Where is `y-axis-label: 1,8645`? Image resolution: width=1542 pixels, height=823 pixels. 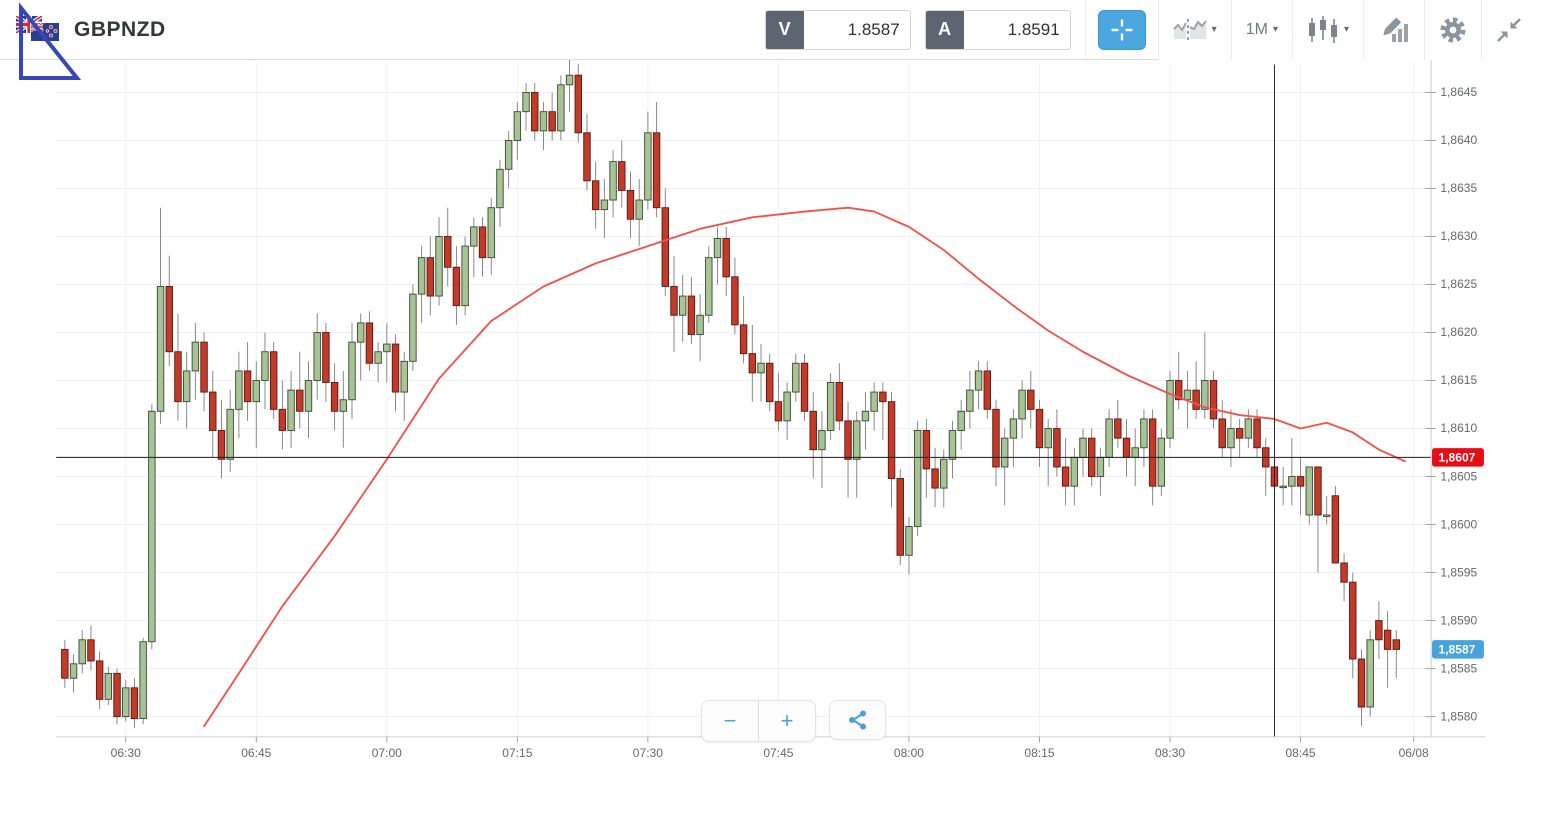 y-axis-label: 1,8645 is located at coordinates (1458, 92).